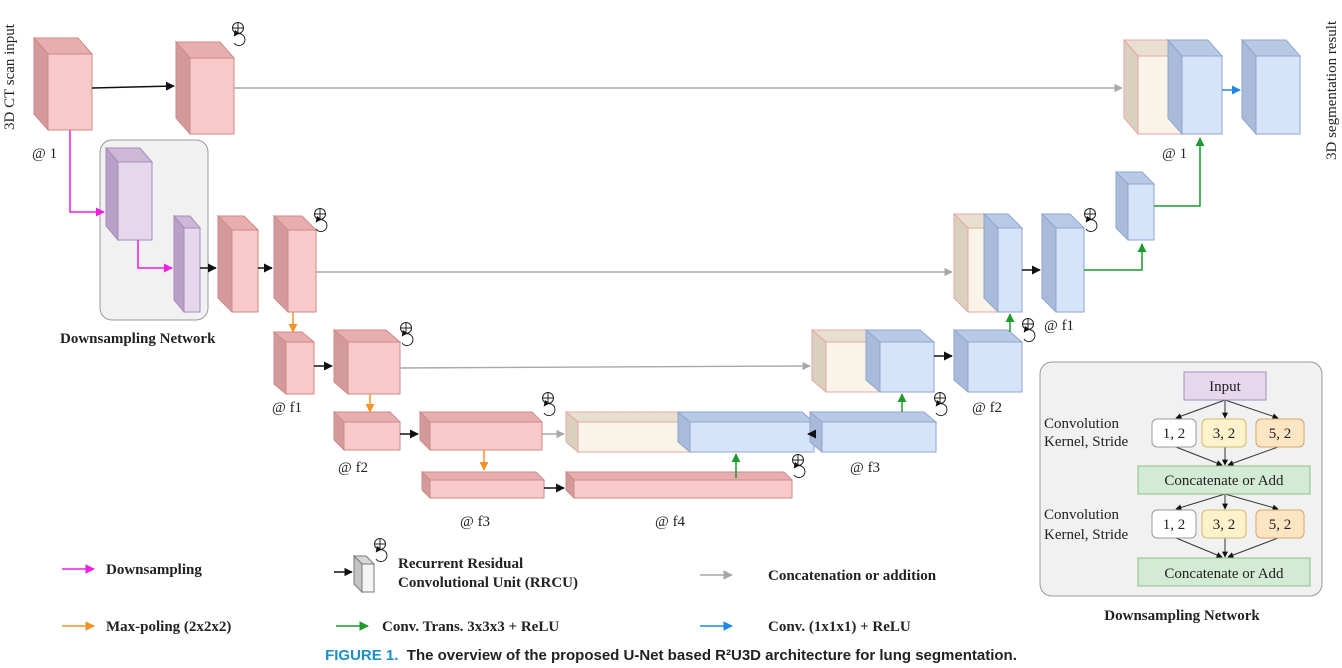 This screenshot has height=668, width=1342. What do you see at coordinates (133, 86) in the screenshot?
I see `arrow-input-to-enc1` at bounding box center [133, 86].